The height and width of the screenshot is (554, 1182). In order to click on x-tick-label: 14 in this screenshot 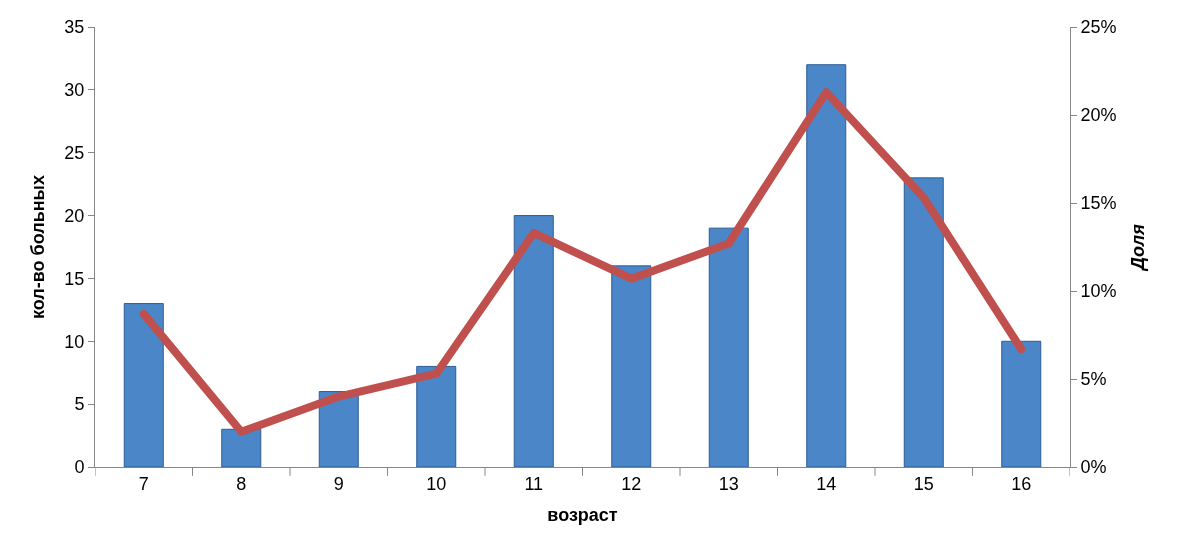, I will do `click(826, 483)`.